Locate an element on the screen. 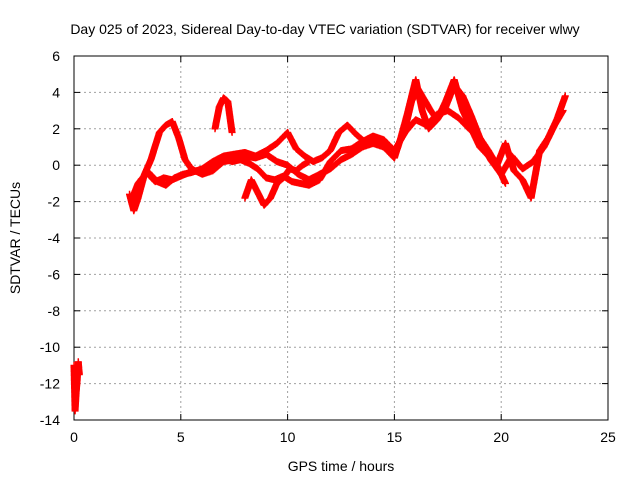  y-tick-label: -10 is located at coordinates (50, 347).